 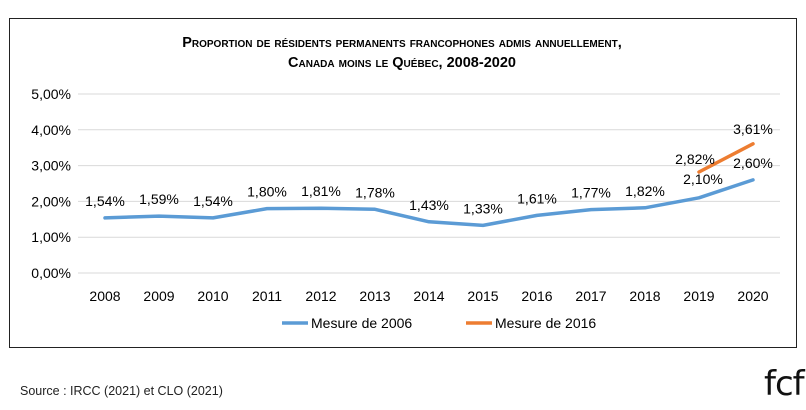 I want to click on data-label: 1,77%, so click(x=591, y=193).